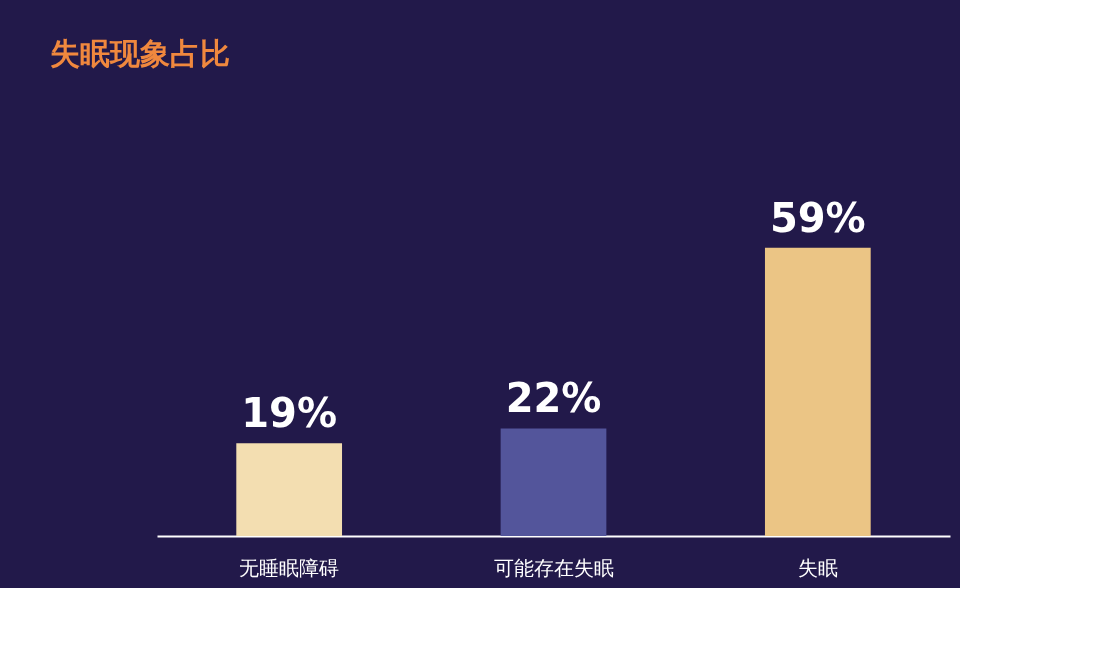 The height and width of the screenshot is (665, 1108). What do you see at coordinates (140, 53) in the screenshot?
I see `chart-title: 失眠现象占比` at bounding box center [140, 53].